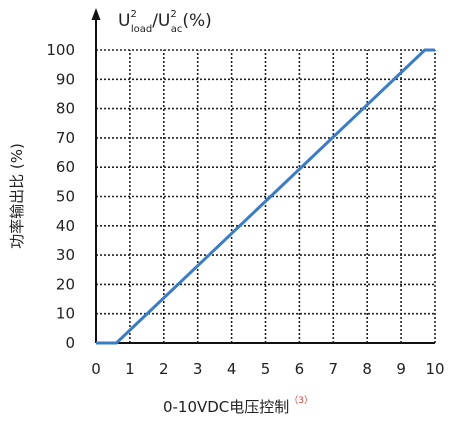 Image resolution: width=452 pixels, height=421 pixels. I want to click on y-tick-label: 80, so click(65, 109).